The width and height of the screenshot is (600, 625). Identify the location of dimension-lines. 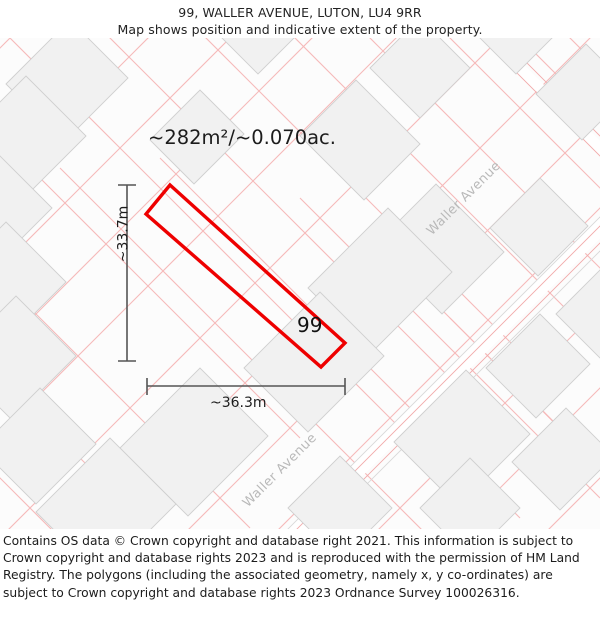
(232, 289).